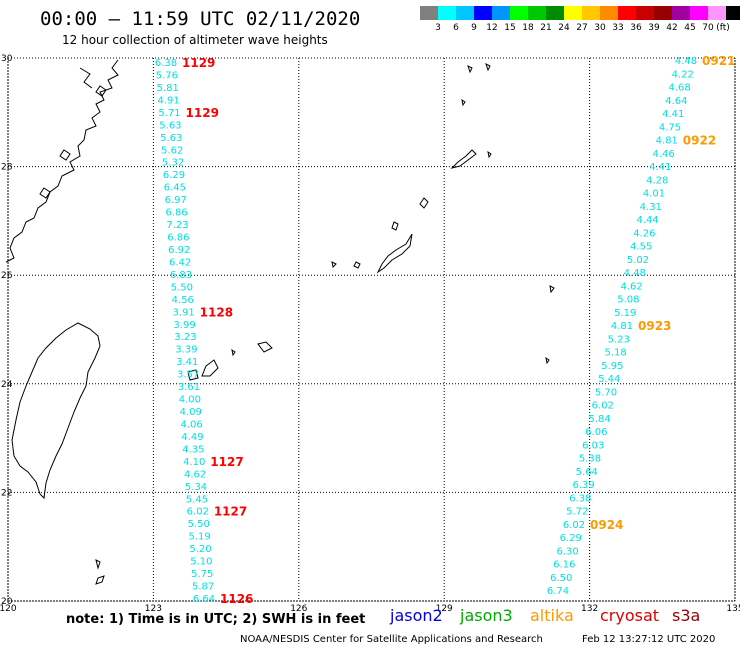 The height and width of the screenshot is (650, 740). Describe the element at coordinates (62, 161) in the screenshot. I see `china-coastline` at that location.